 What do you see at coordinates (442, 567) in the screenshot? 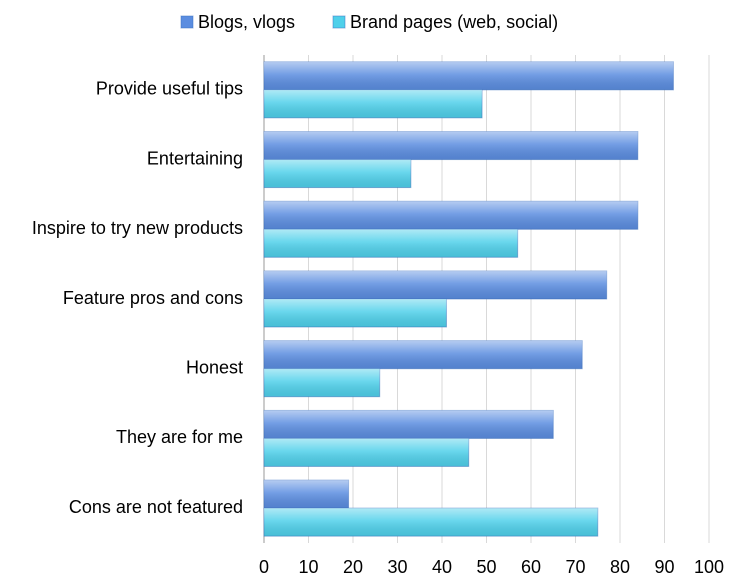
I see `x-tick-label: 40` at bounding box center [442, 567].